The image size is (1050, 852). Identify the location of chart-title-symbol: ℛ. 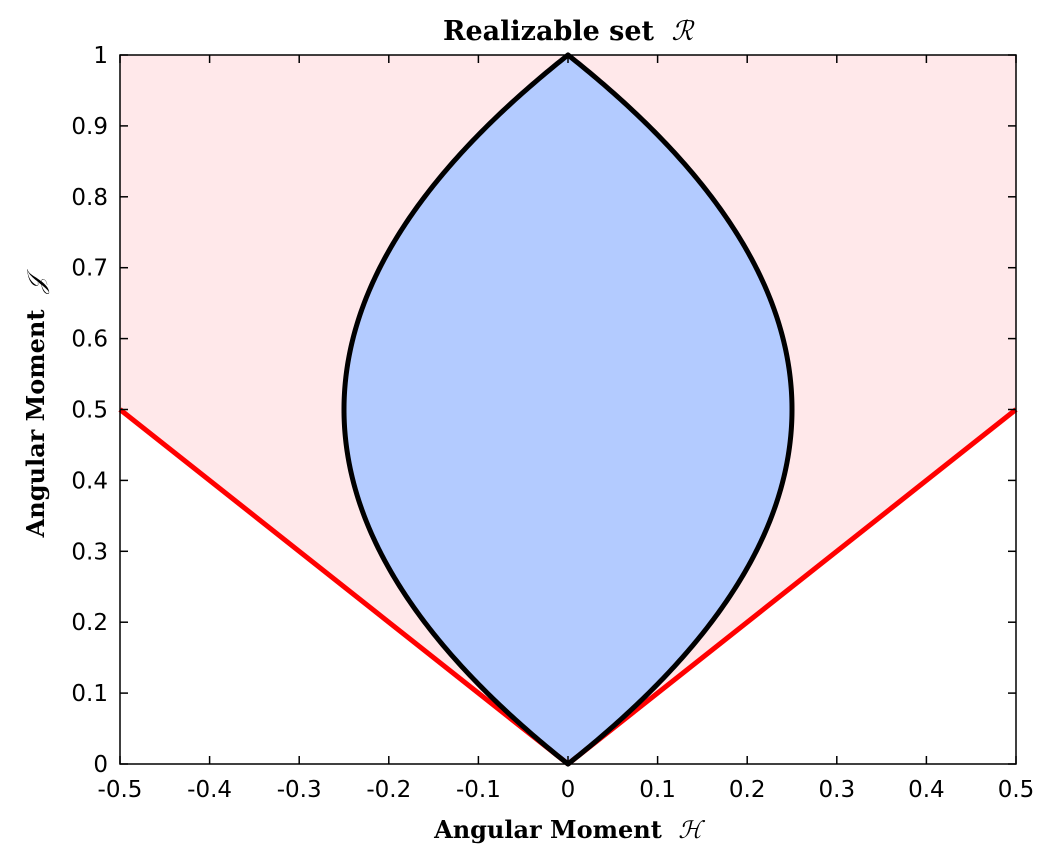
(683, 31).